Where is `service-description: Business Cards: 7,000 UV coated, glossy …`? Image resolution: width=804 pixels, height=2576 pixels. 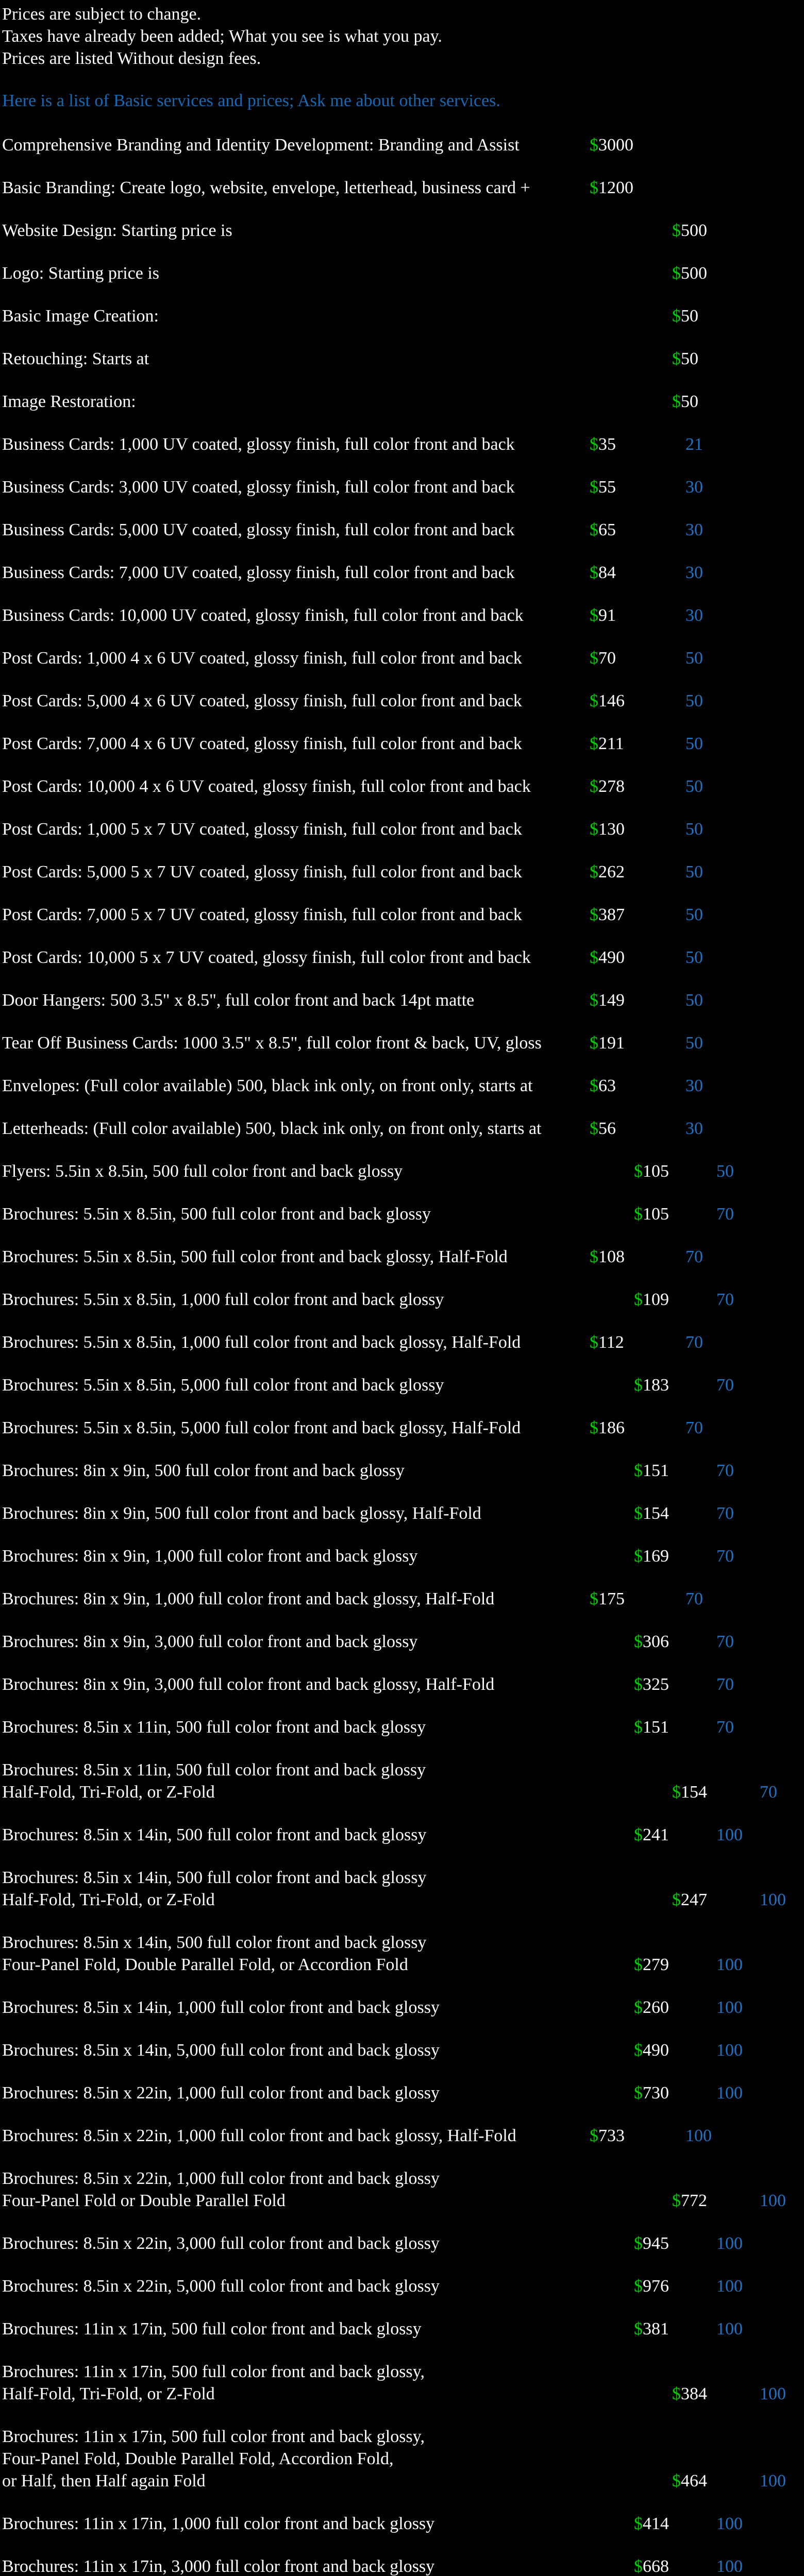 service-description: Business Cards: 7,000 UV coated, glossy … is located at coordinates (258, 572).